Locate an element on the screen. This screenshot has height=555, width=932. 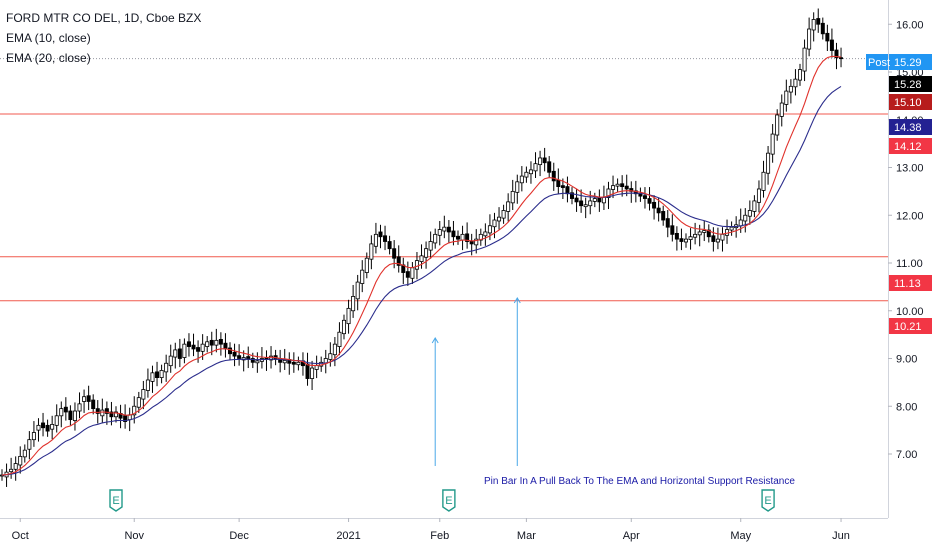
legend-ema10: EMA (10, close) is located at coordinates (48, 38).